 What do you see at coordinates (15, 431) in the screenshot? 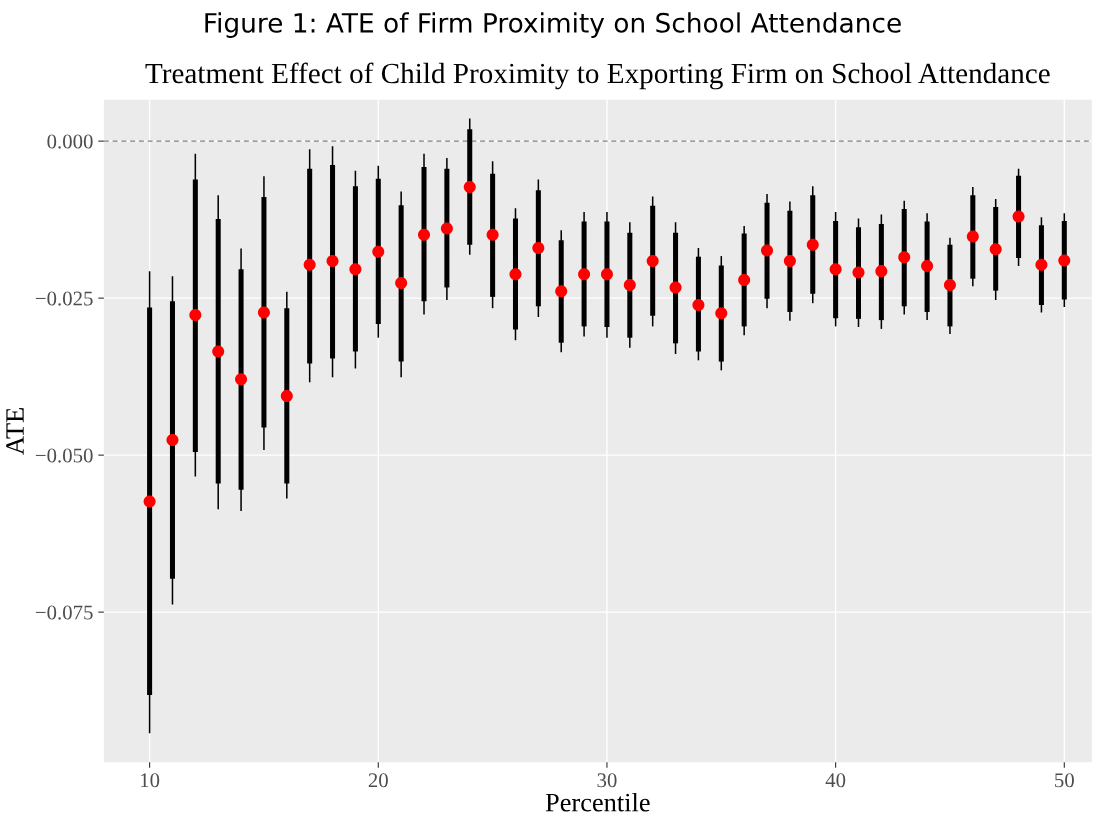
I see `y-axis-title: ATE` at bounding box center [15, 431].